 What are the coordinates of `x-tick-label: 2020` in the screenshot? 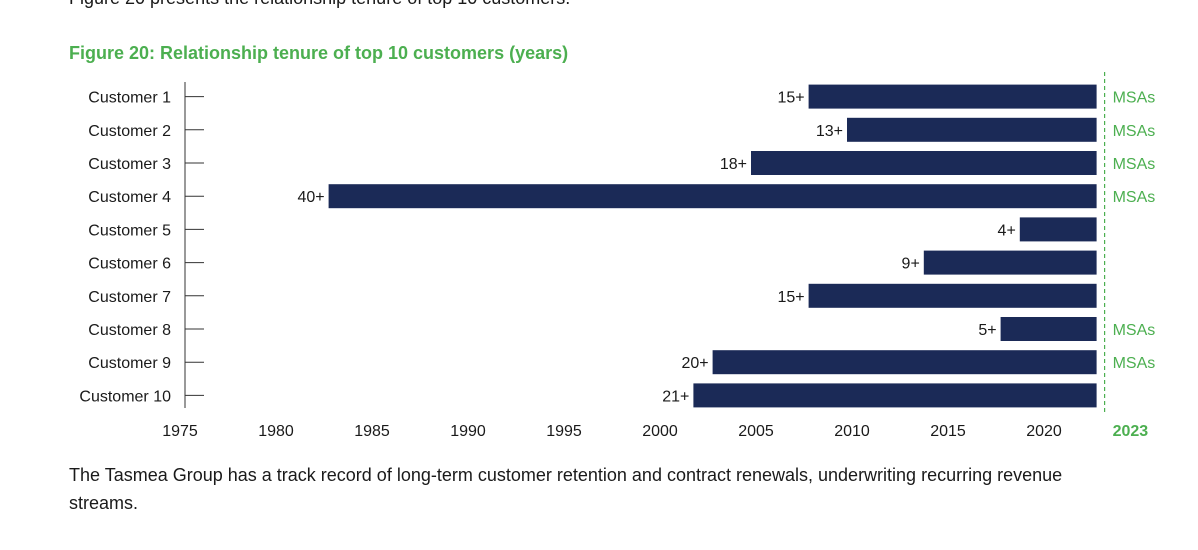 It's located at (1044, 431).